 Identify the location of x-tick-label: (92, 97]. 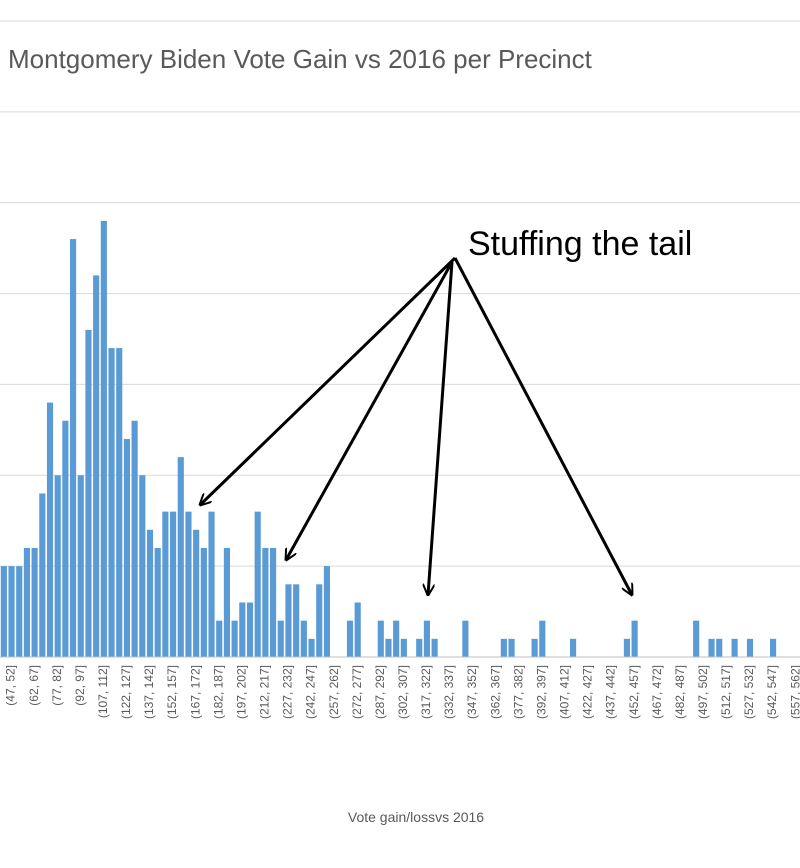
(80, 685).